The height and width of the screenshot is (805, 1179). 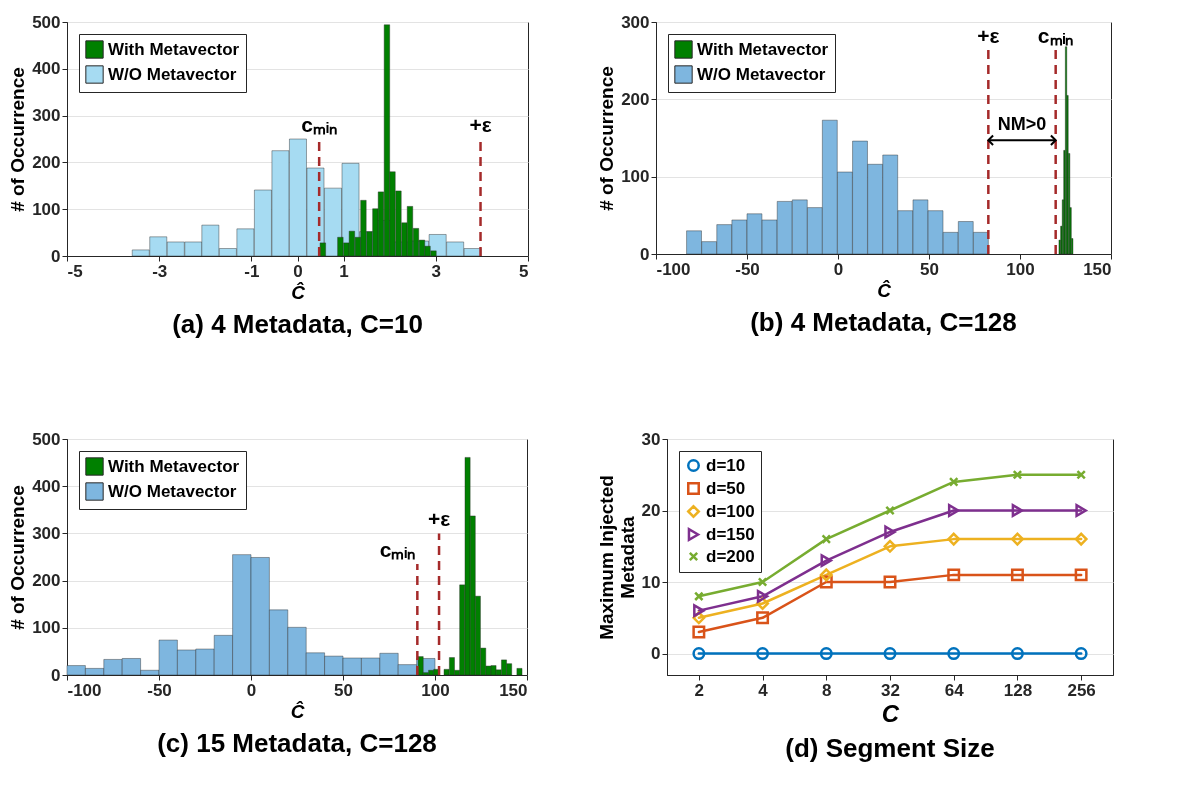 What do you see at coordinates (730, 511) in the screenshot?
I see `legend-label: d=100` at bounding box center [730, 511].